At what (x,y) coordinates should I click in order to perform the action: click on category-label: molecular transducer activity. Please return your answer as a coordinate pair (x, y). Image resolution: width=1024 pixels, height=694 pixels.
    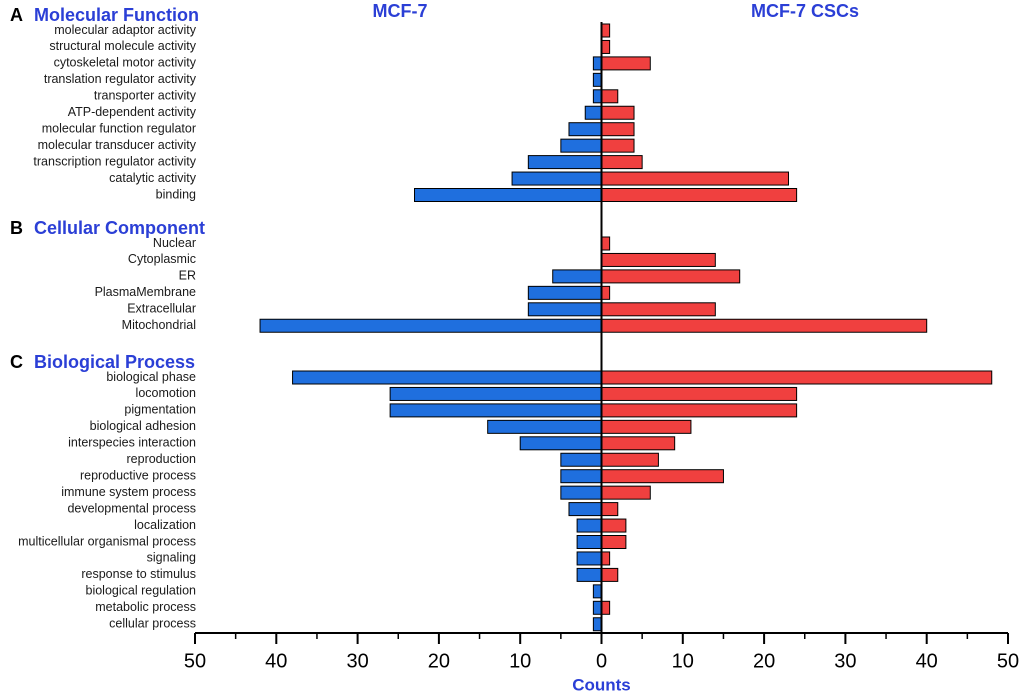
    Looking at the image, I should click on (117, 145).